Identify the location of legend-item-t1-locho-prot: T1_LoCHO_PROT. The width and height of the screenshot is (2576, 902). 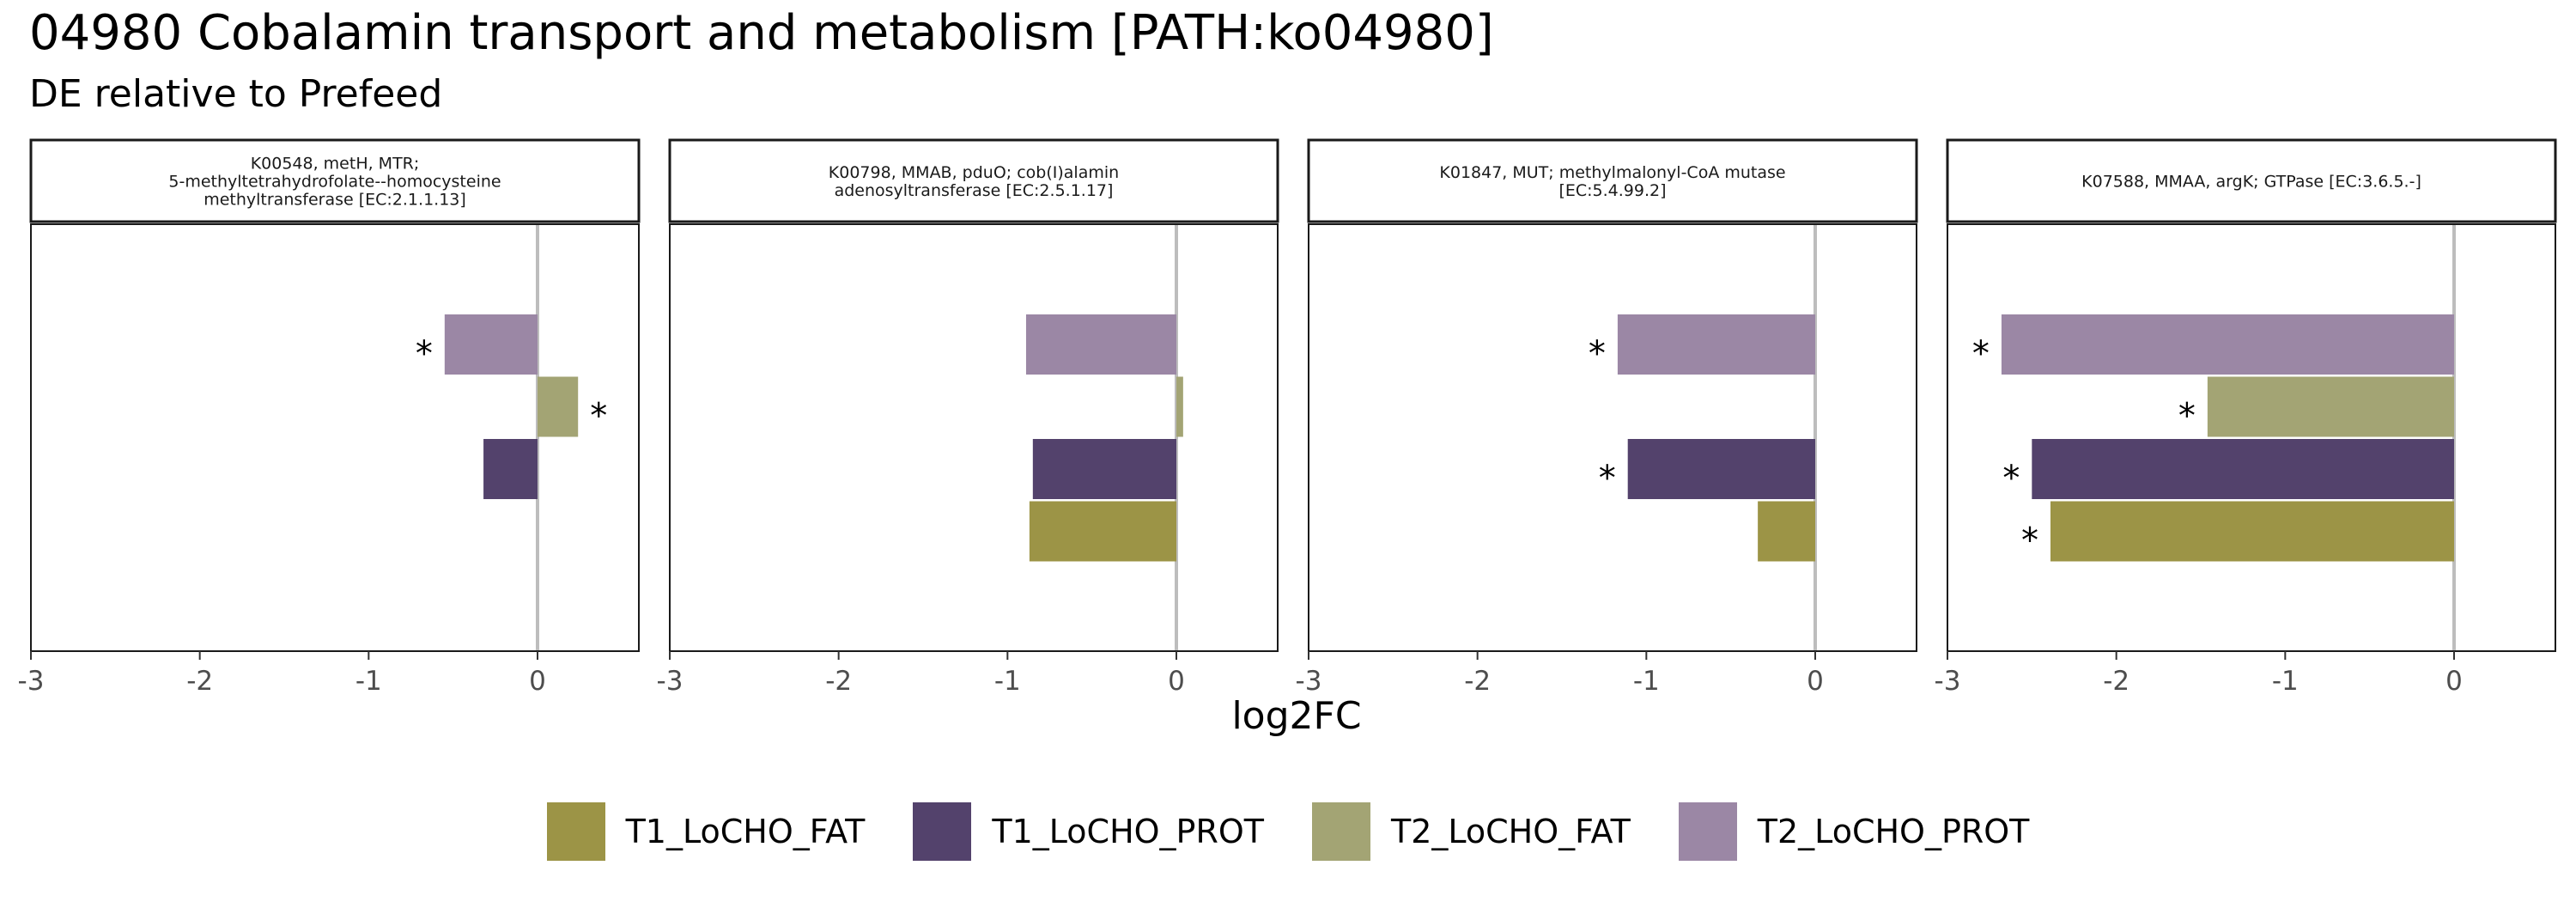
(1089, 831).